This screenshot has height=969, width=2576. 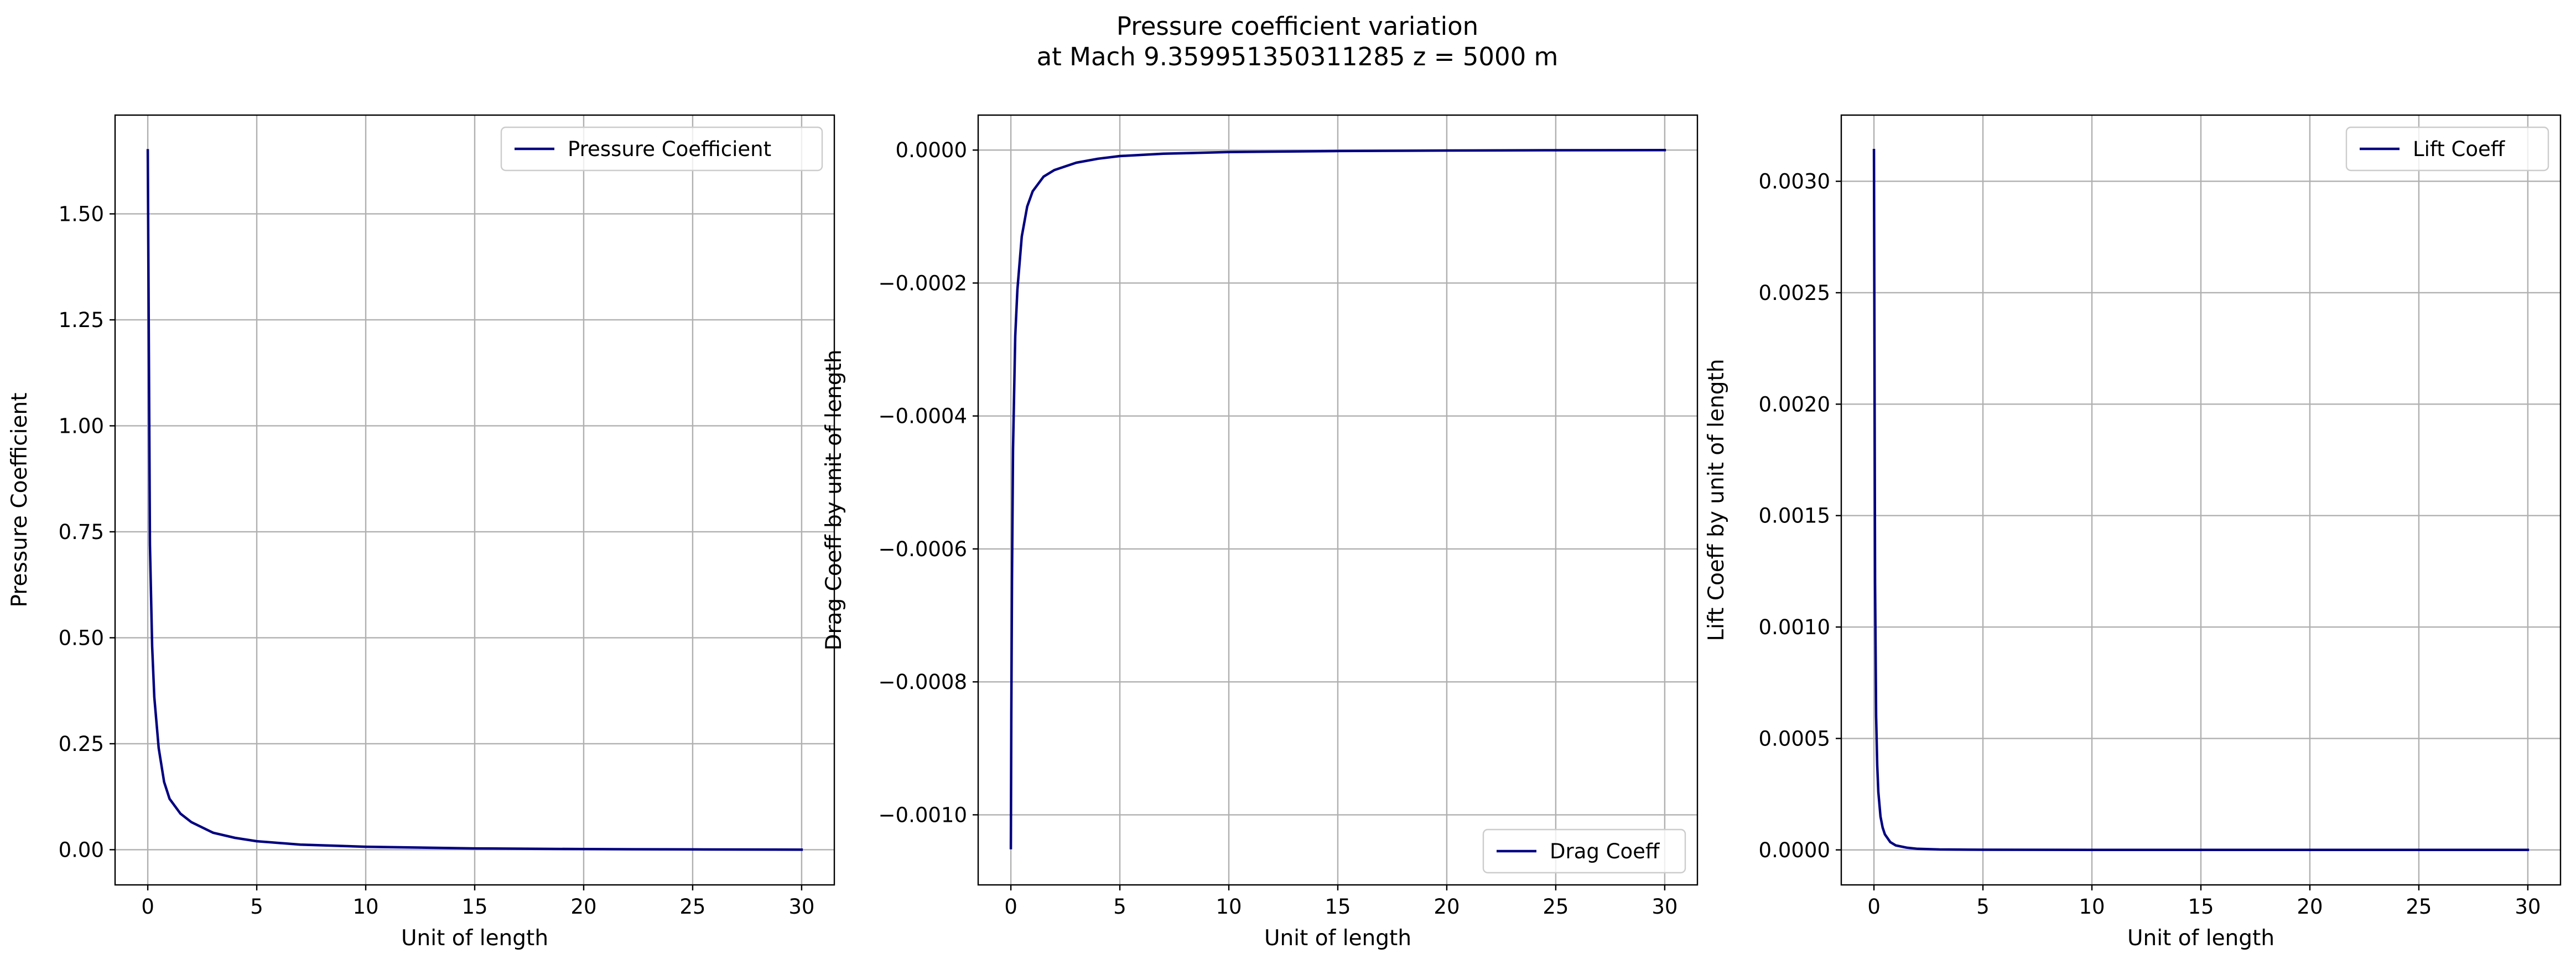 I want to click on y-axis-label: Lift Coeff by unit of length, so click(x=1716, y=500).